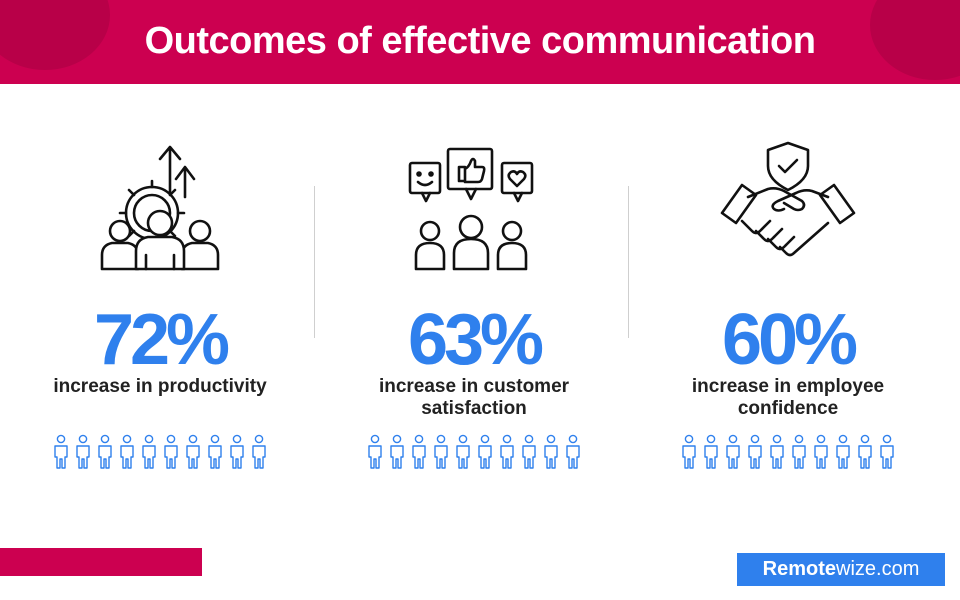 This screenshot has height=600, width=960. Describe the element at coordinates (788, 199) in the screenshot. I see `handshake-shield-icon` at that location.